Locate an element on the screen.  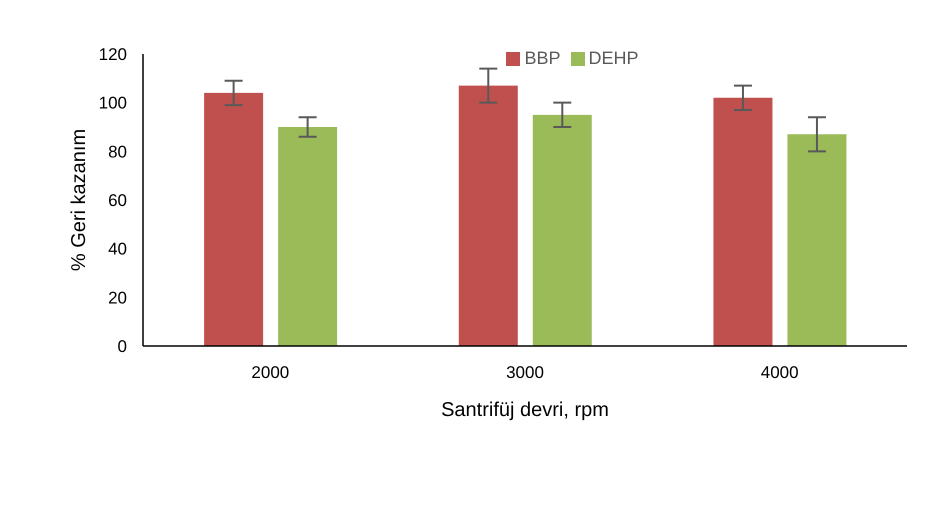
y-tick-label: 100 is located at coordinates (112, 103).